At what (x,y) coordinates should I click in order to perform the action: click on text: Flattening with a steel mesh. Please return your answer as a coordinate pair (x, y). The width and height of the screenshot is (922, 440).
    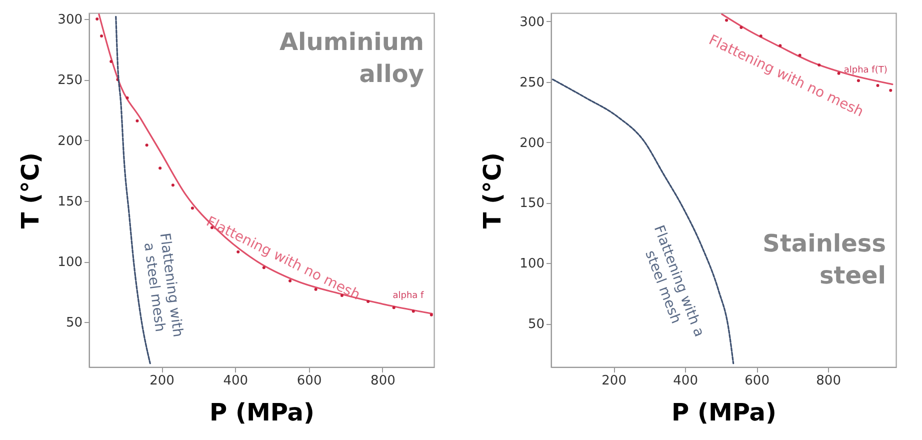
    Looking at the image, I should click on (163, 285).